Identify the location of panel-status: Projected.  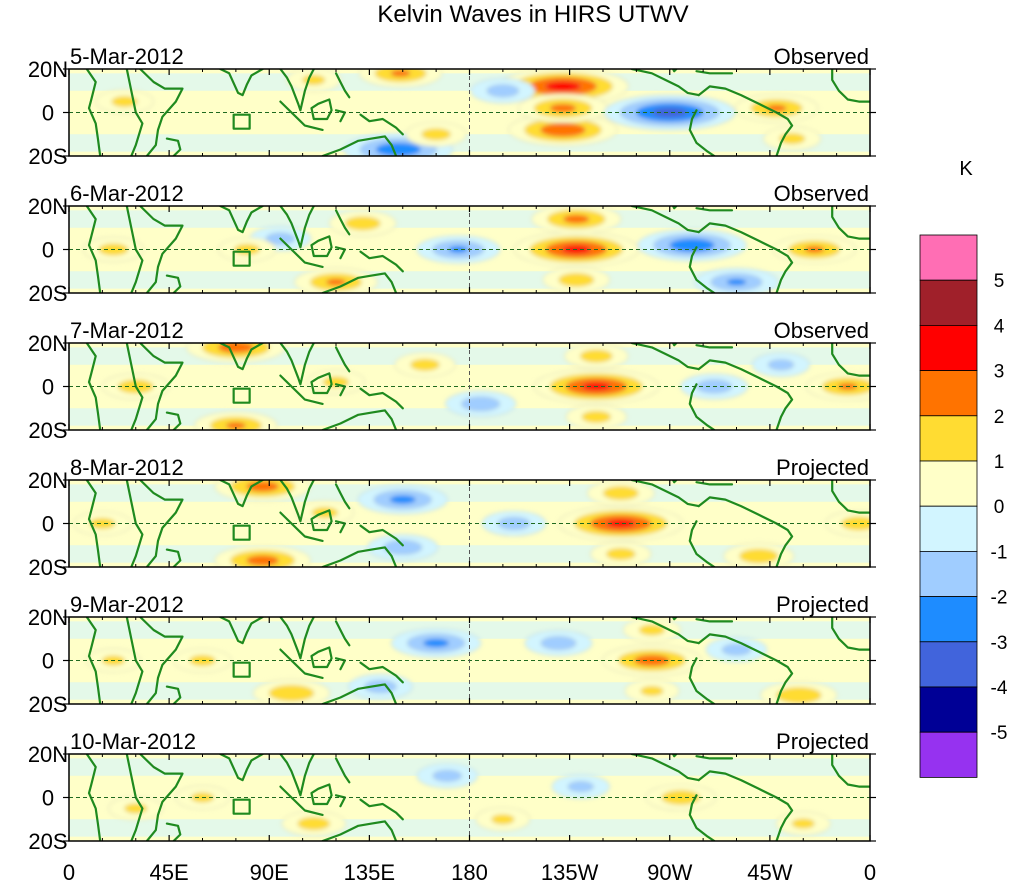
(822, 741).